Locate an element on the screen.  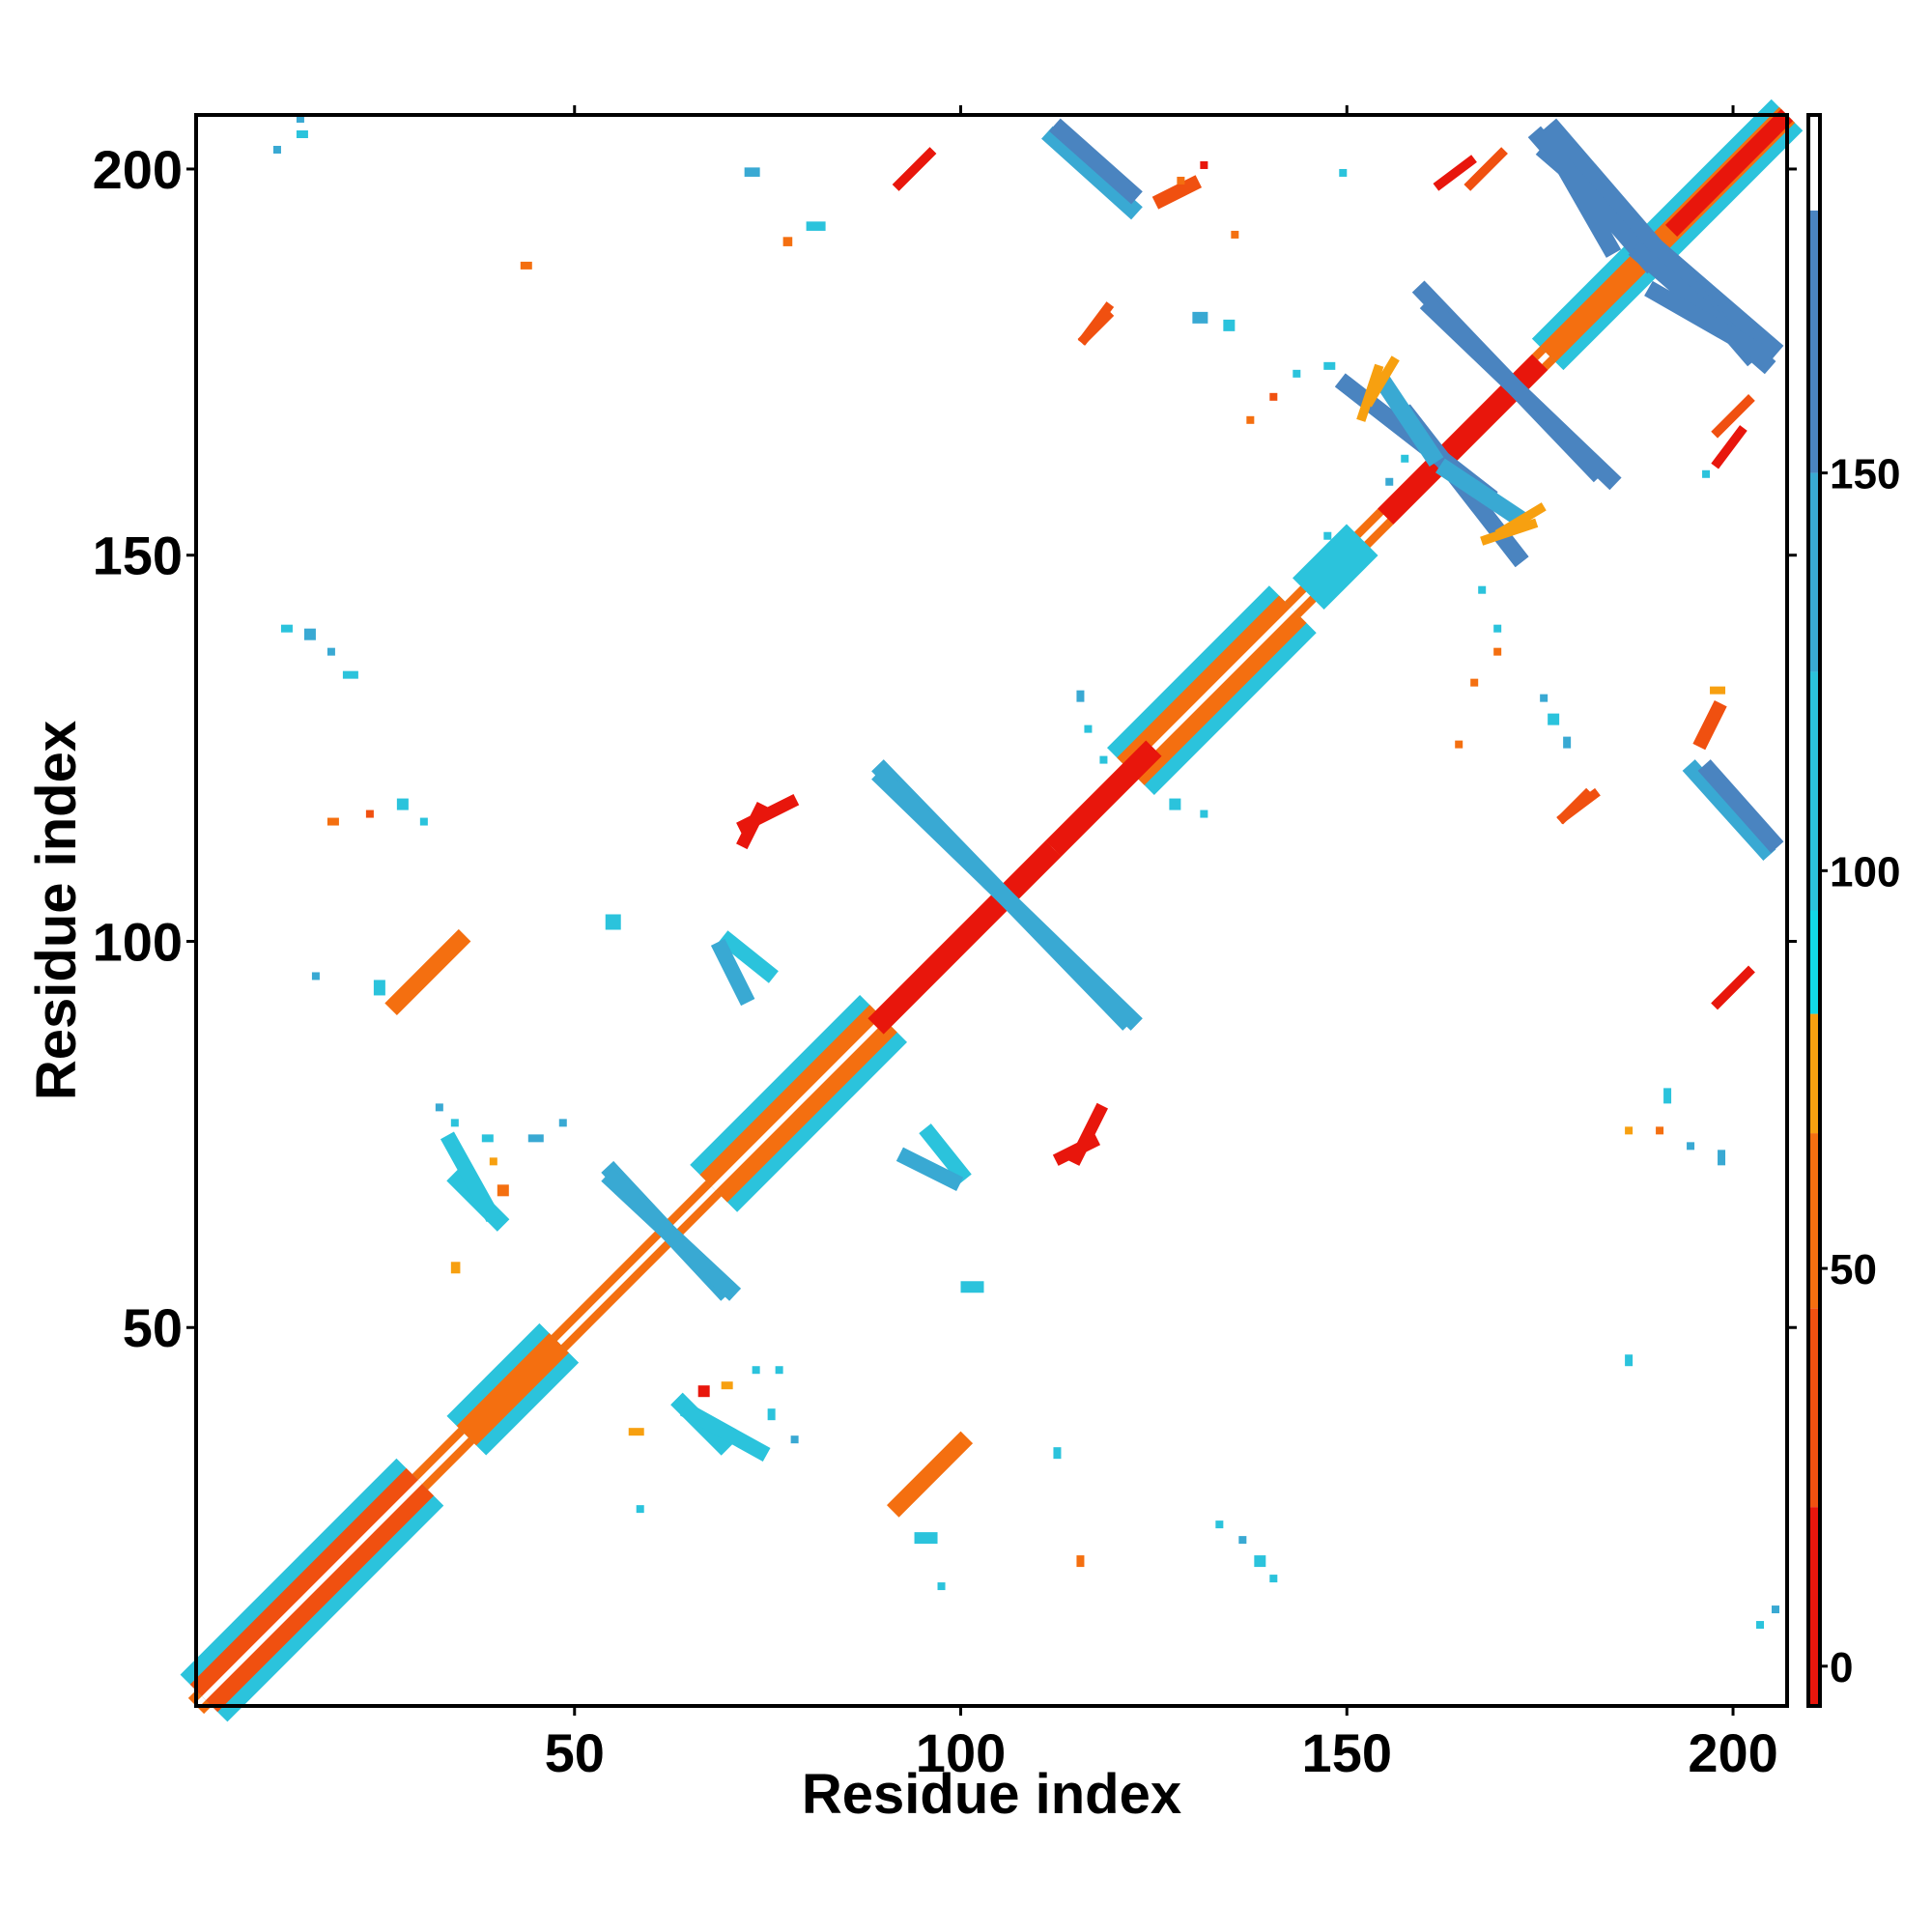
parallel-contact-44-mirror is located at coordinates (1455, 173).